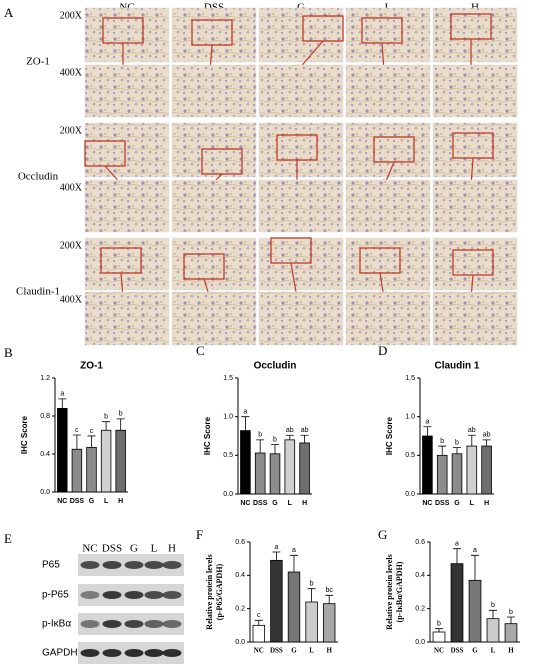 Image resolution: width=550 pixels, height=671 pixels. I want to click on y-tick-label: 0.6, so click(240, 542).